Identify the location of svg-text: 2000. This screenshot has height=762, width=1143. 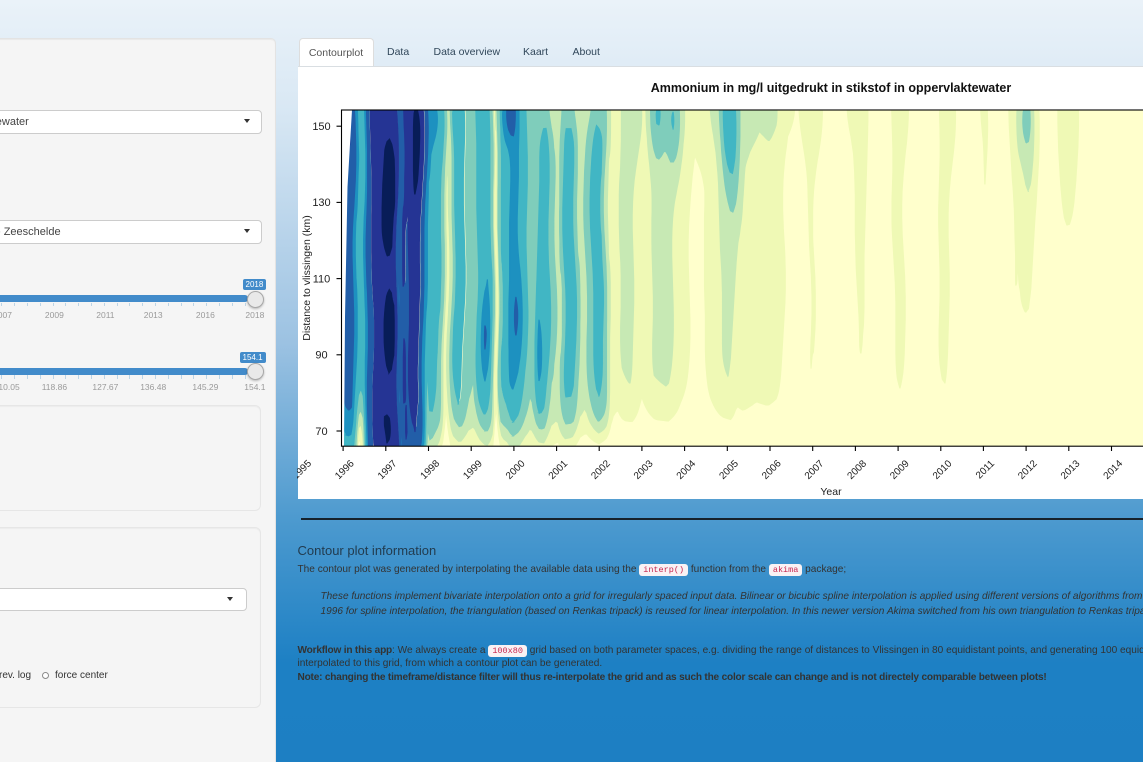
(516, 470).